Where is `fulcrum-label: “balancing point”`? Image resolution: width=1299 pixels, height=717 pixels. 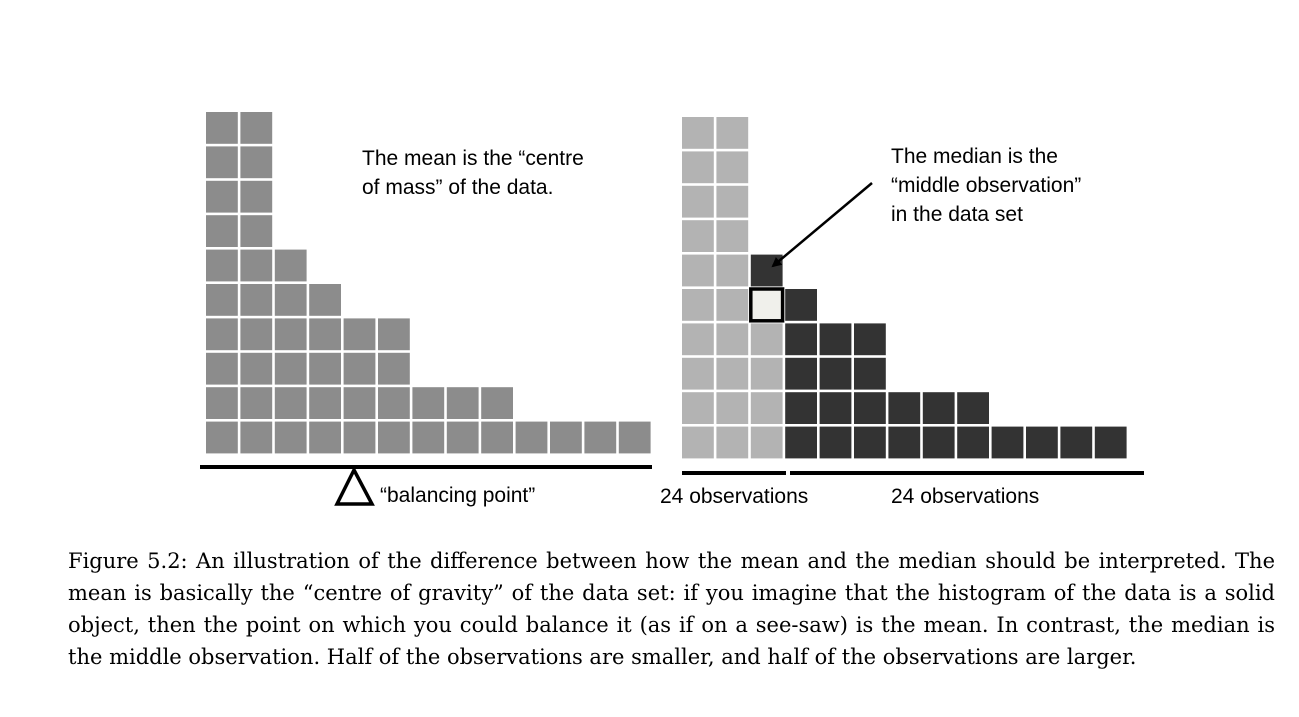 fulcrum-label: “balancing point” is located at coordinates (457, 495).